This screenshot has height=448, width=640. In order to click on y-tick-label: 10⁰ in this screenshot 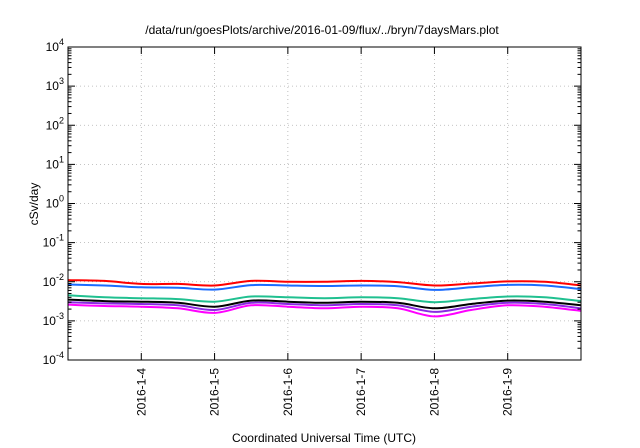, I will do `click(55, 202)`.